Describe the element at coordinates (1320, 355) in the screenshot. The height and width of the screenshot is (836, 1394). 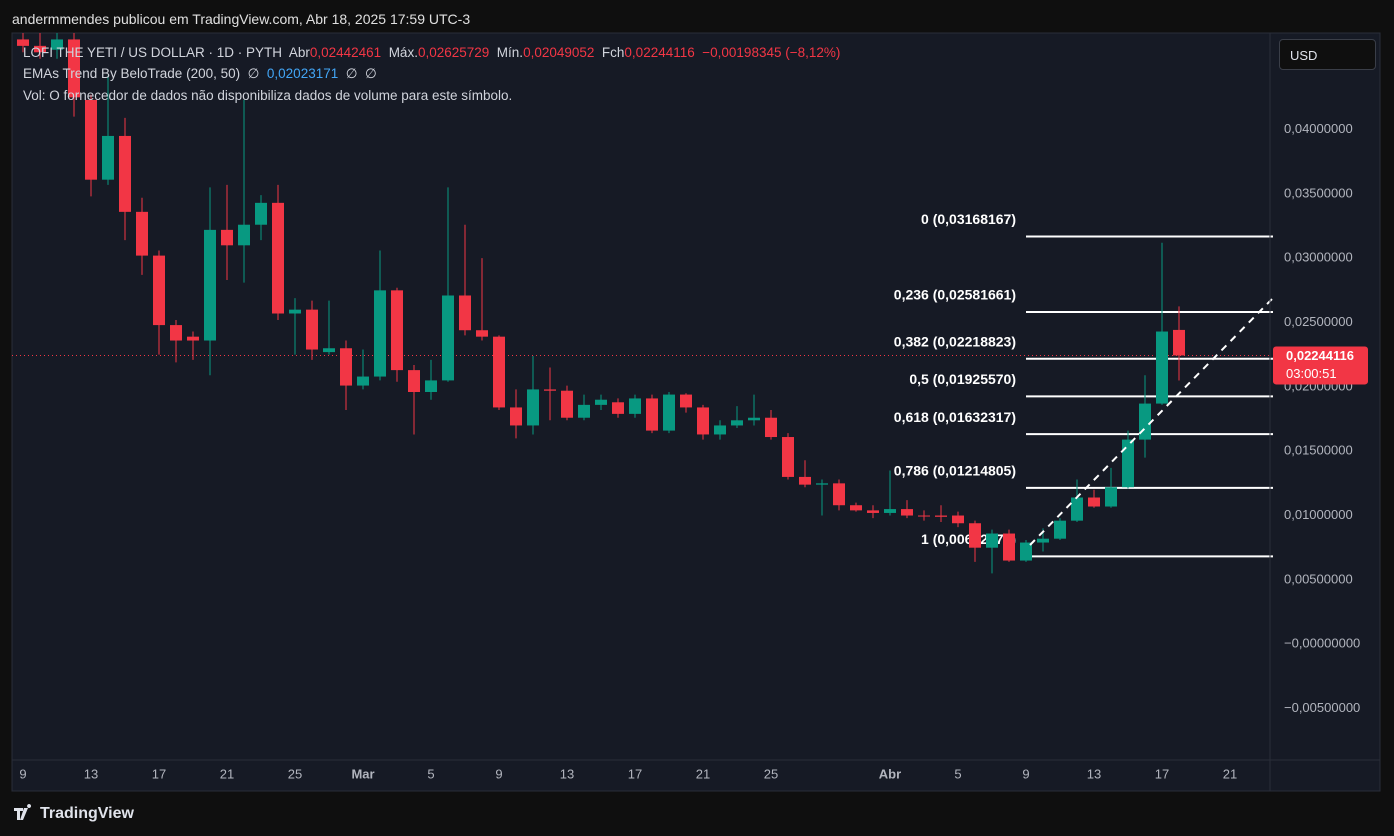
I see `price-tag-value: 0,02244116` at that location.